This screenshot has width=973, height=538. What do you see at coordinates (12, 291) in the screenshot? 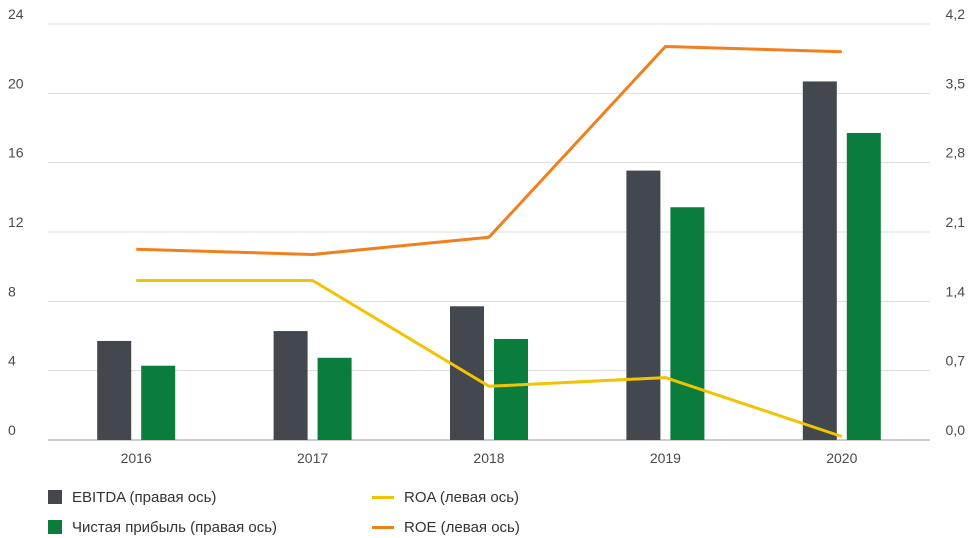
I see `left-tick-label: 8` at bounding box center [12, 291].